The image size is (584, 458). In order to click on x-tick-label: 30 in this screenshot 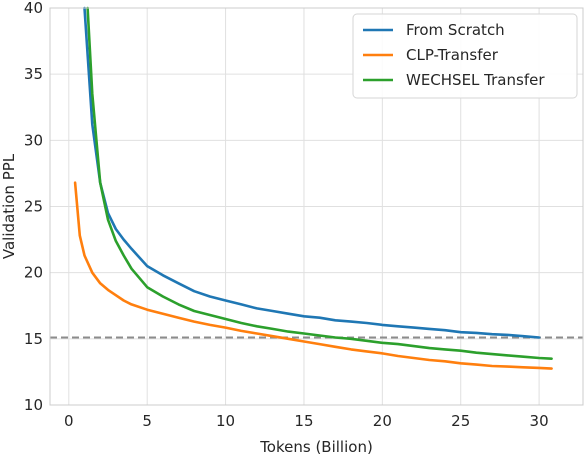, I will do `click(539, 421)`.